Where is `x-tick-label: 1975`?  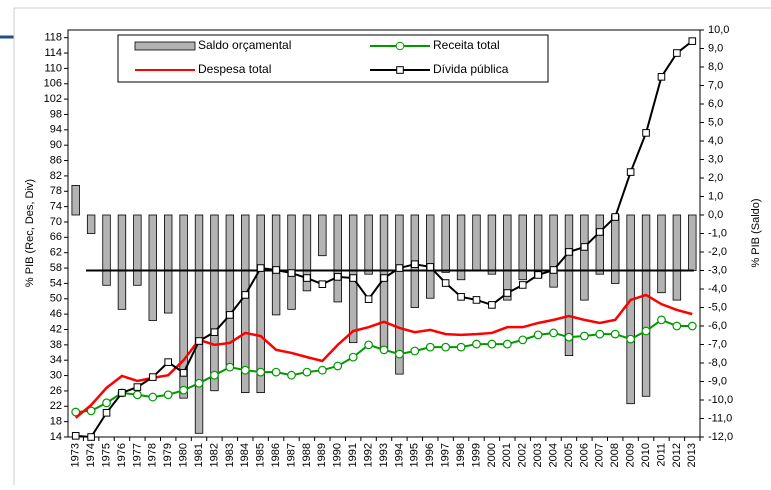
x-tick-label: 1975 is located at coordinates (106, 455).